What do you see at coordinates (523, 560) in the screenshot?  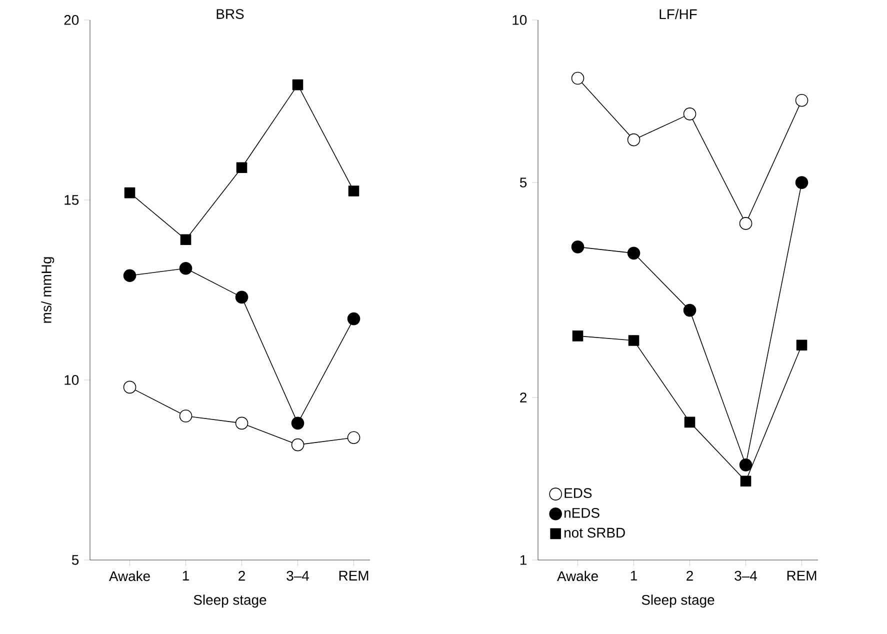 I see `y-tick-label: 1` at bounding box center [523, 560].